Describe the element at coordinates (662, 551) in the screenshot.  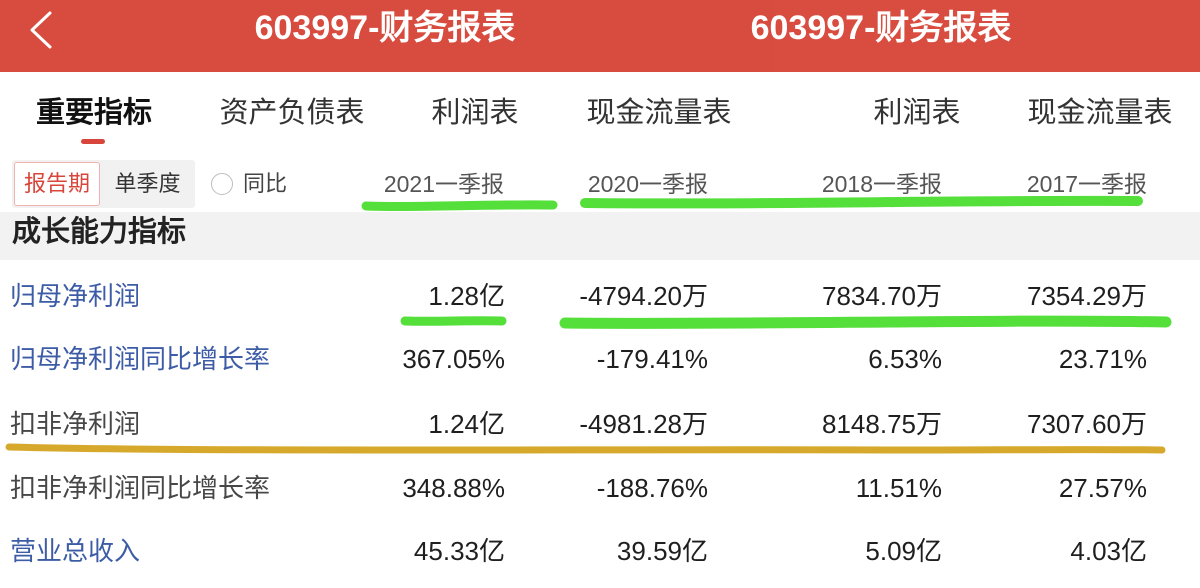
I see `value-cell: 39.59亿` at that location.